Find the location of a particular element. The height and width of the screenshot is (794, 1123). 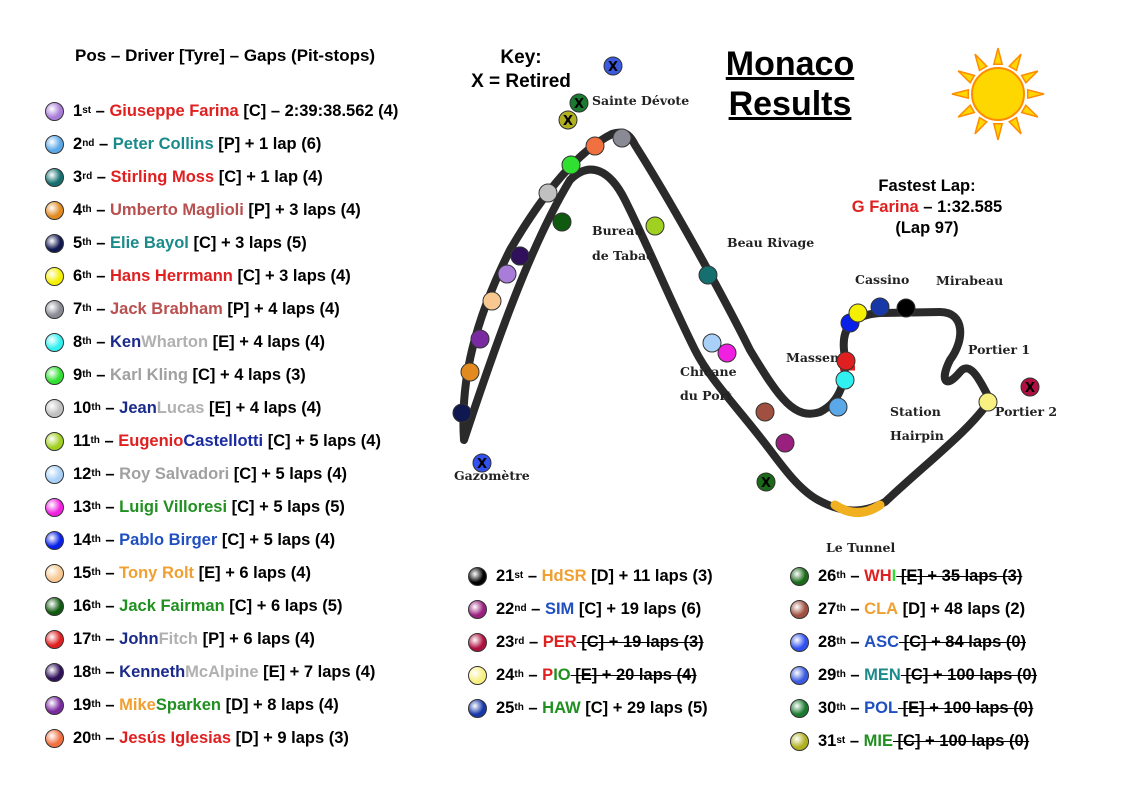

driver-name: Jack Fairman is located at coordinates (172, 605).